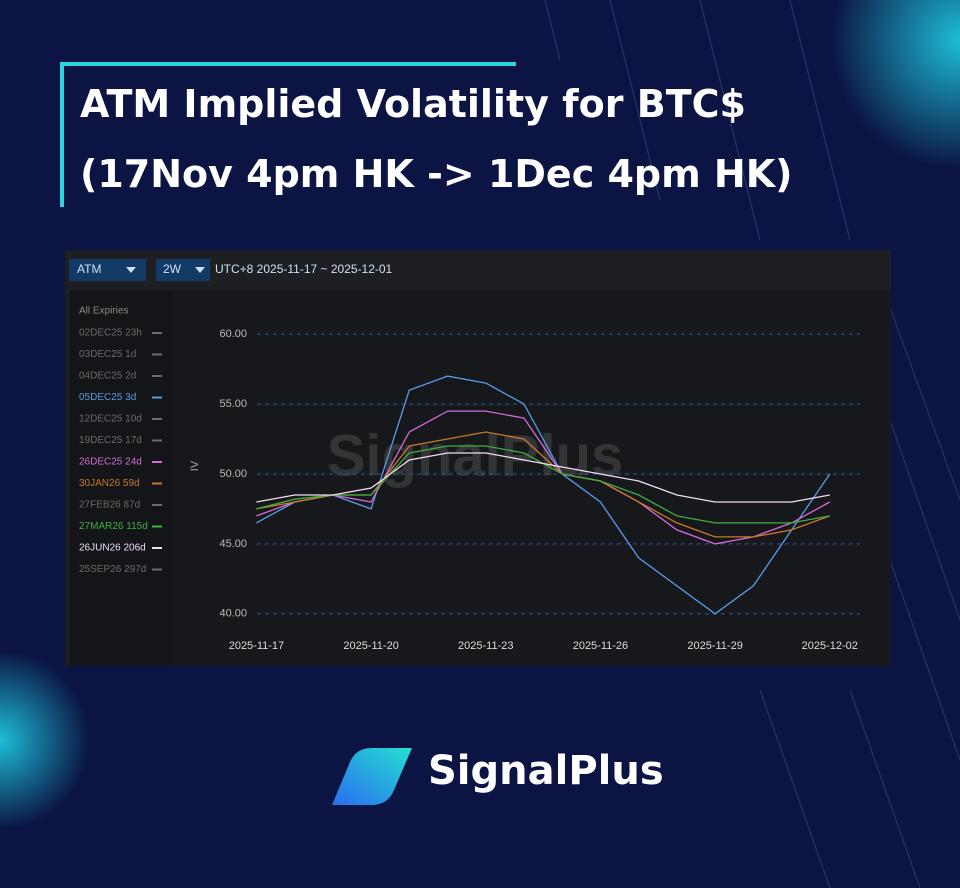  Describe the element at coordinates (103, 311) in the screenshot. I see `legend-title: All Expiries` at that location.